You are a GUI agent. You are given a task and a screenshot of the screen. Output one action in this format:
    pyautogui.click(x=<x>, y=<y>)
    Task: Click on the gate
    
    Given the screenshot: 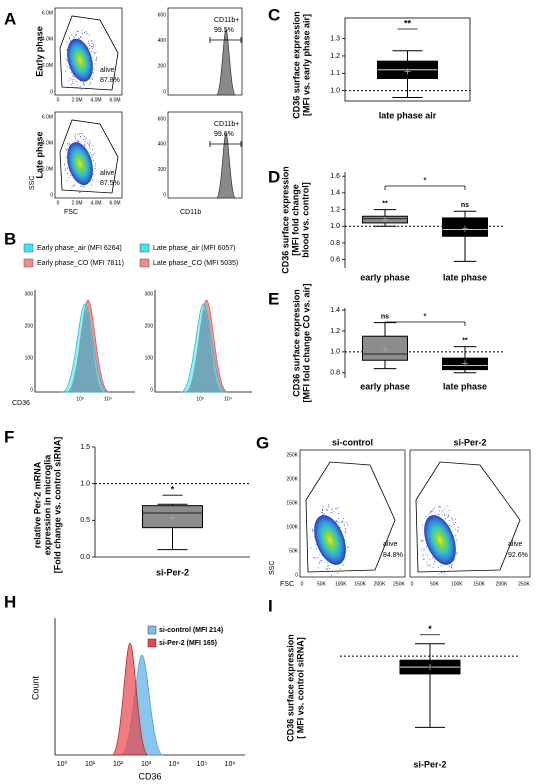 What is the action you would take?
    pyautogui.click(x=350, y=517)
    